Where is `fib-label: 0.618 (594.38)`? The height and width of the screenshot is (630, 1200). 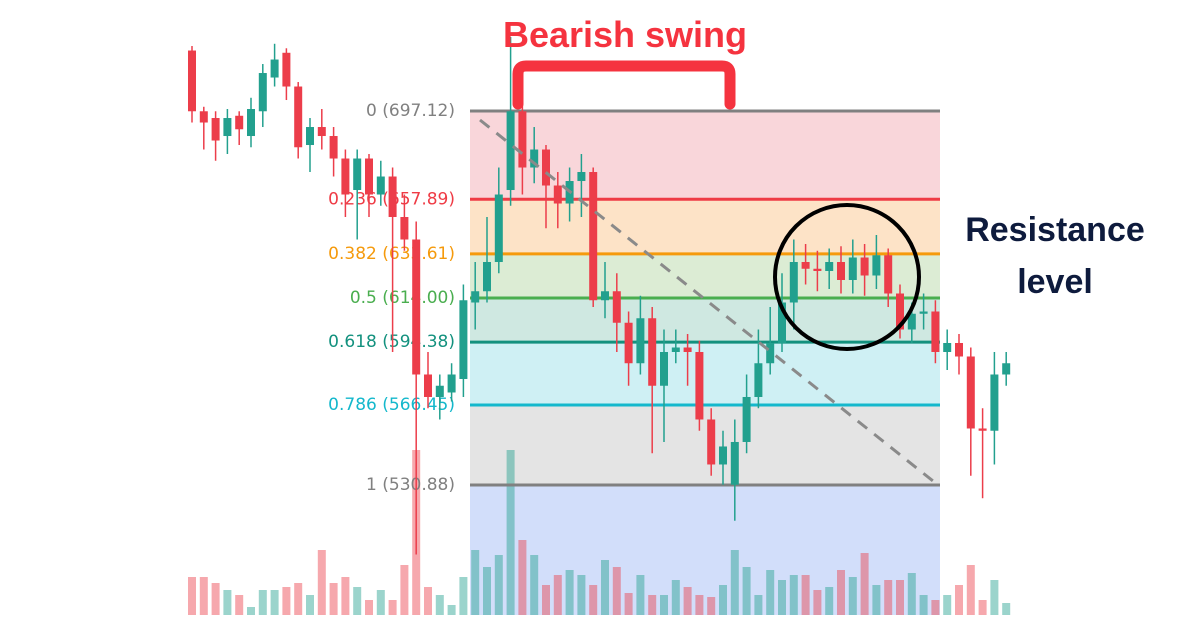
fib-label: 0.618 (594.38) is located at coordinates (391, 342).